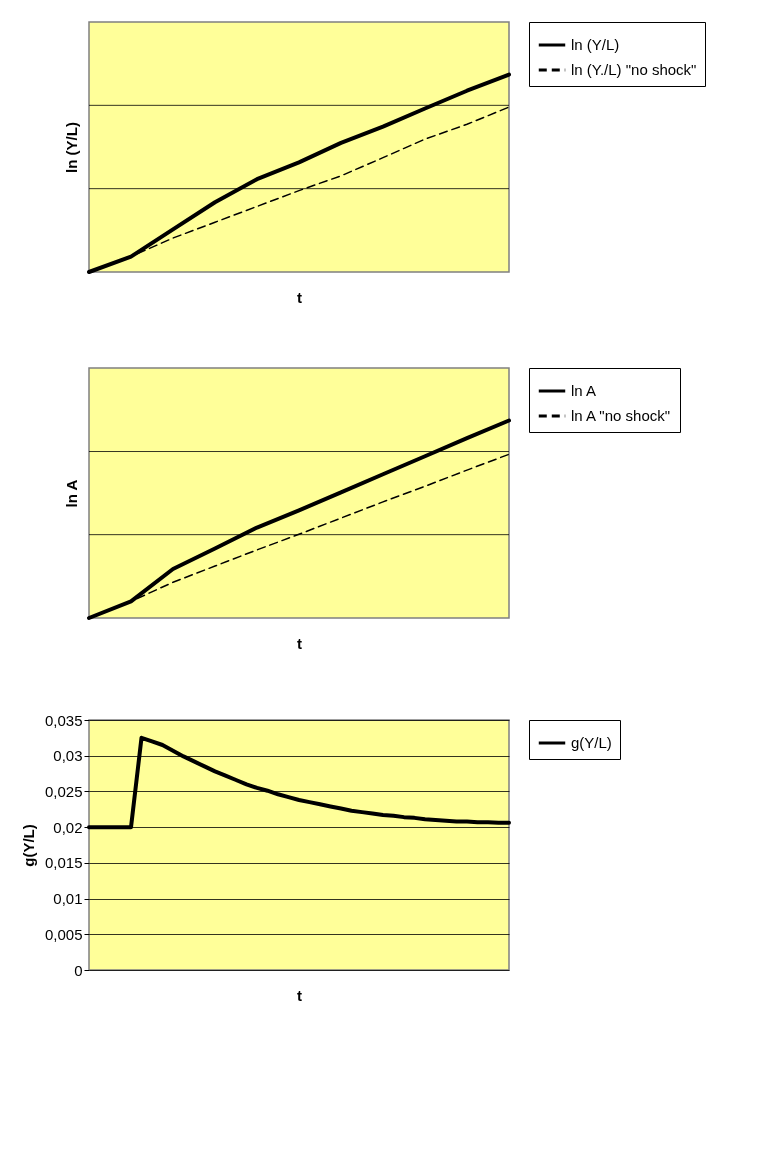  Describe the element at coordinates (591, 742) in the screenshot. I see `legend-label: g(Y/L)` at that location.